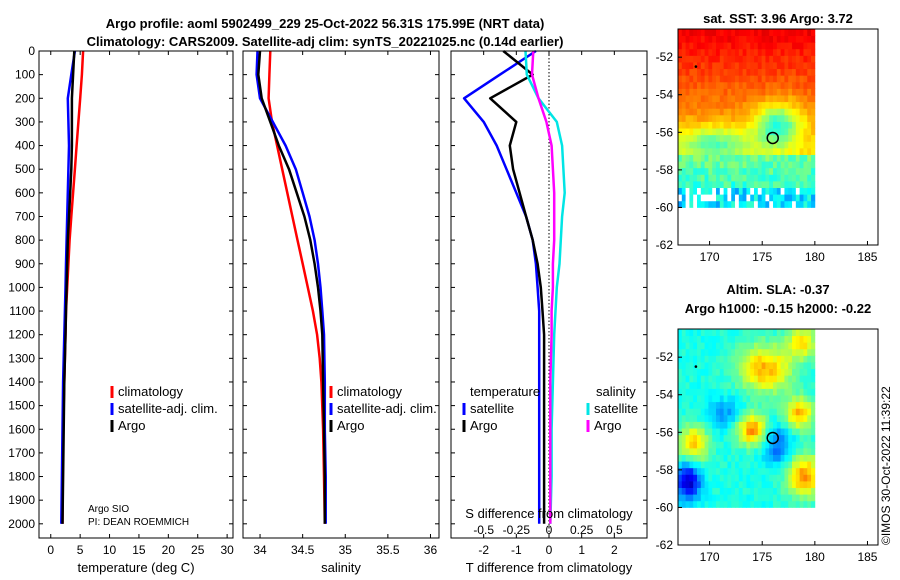  Describe the element at coordinates (696, 66) in the screenshot. I see `sst-small-marker` at that location.